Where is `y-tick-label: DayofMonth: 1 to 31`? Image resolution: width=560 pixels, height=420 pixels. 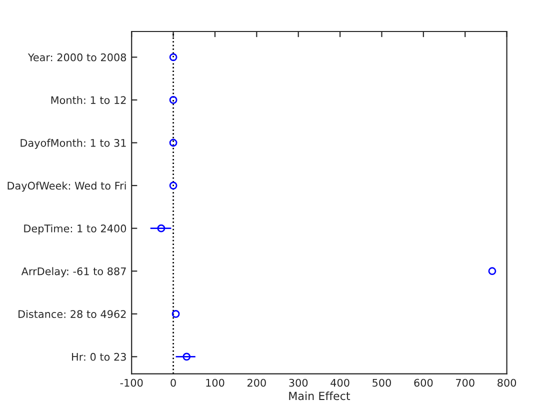
y-tick-label: DayofMonth: 1 to 31 is located at coordinates (73, 143).